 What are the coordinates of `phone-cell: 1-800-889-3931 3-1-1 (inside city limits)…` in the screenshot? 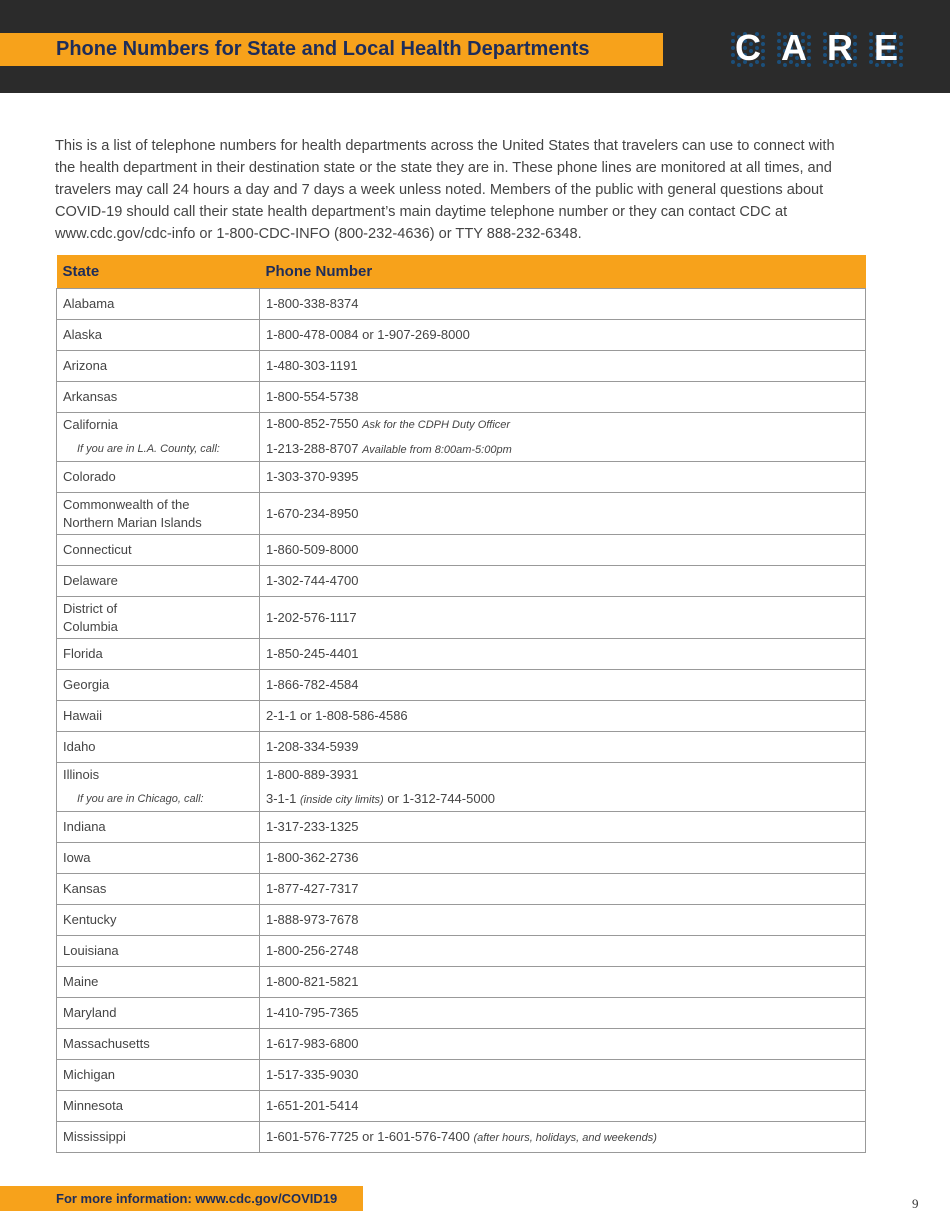 It's located at (562, 787).